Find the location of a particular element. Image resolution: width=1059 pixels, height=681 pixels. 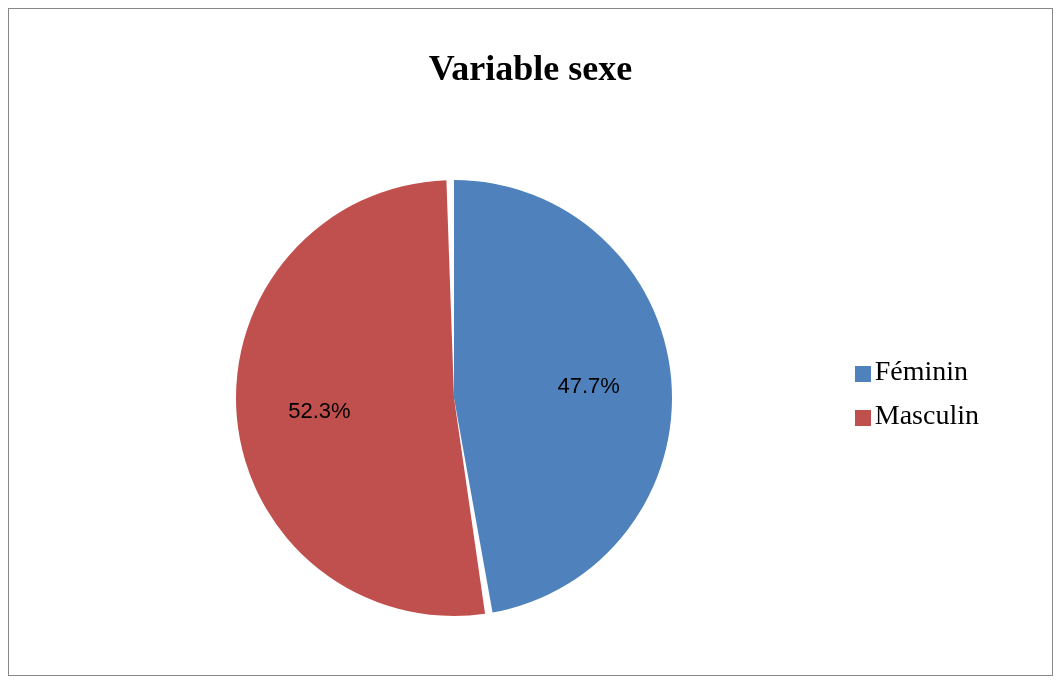

data-label: 52.3% is located at coordinates (319, 410).